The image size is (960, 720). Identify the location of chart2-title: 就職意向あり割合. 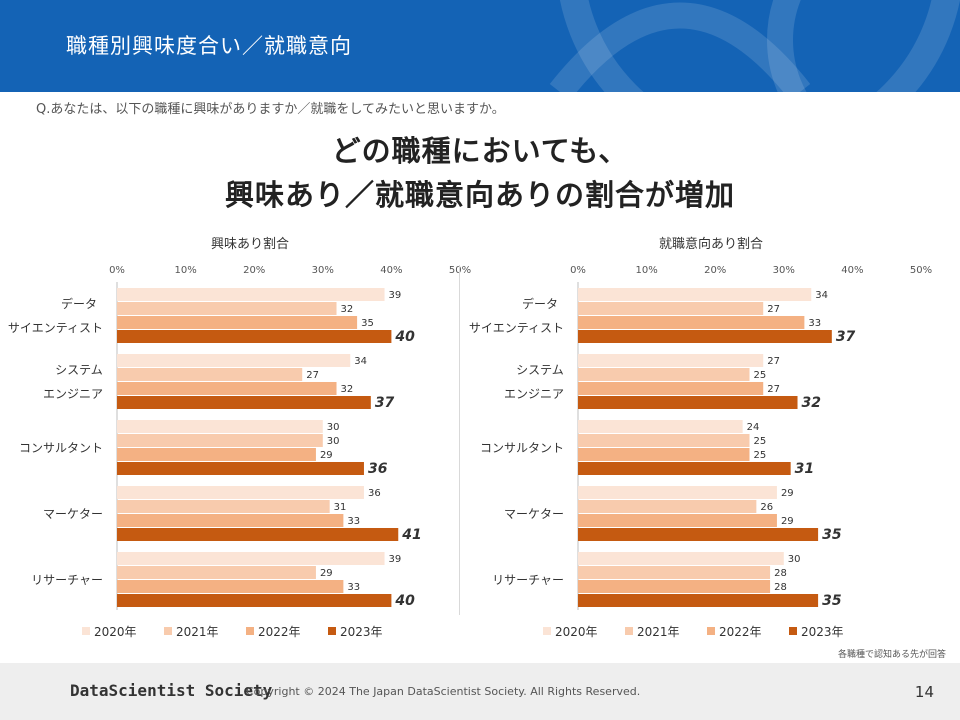
(711, 244).